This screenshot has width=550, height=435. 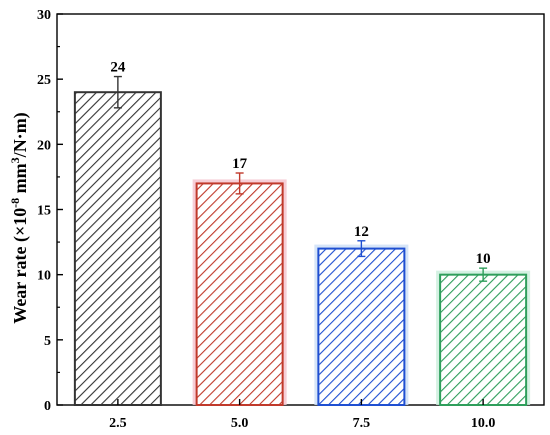 What do you see at coordinates (47, 341) in the screenshot?
I see `y-tick-label: 5` at bounding box center [47, 341].